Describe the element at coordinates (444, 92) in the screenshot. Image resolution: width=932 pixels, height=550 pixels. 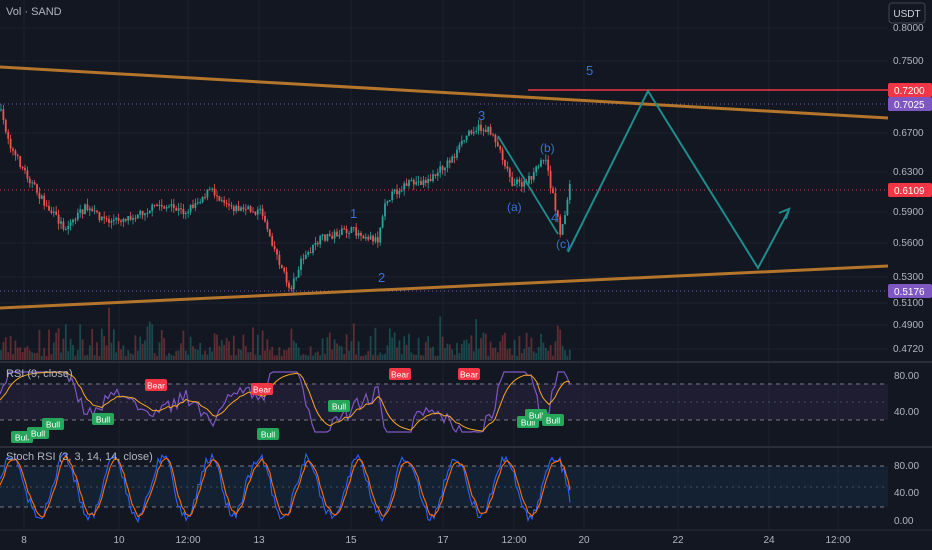
I see `upper-trendline` at that location.